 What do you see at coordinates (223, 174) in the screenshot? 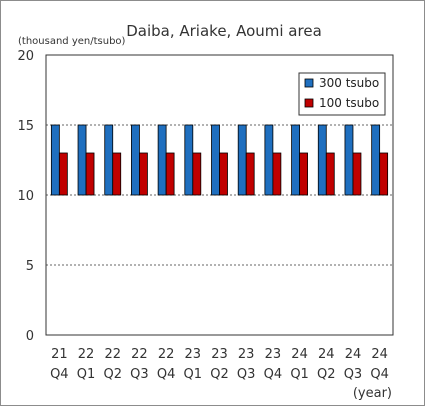
I see `bar-100-tsubo-23-Q2` at bounding box center [223, 174].